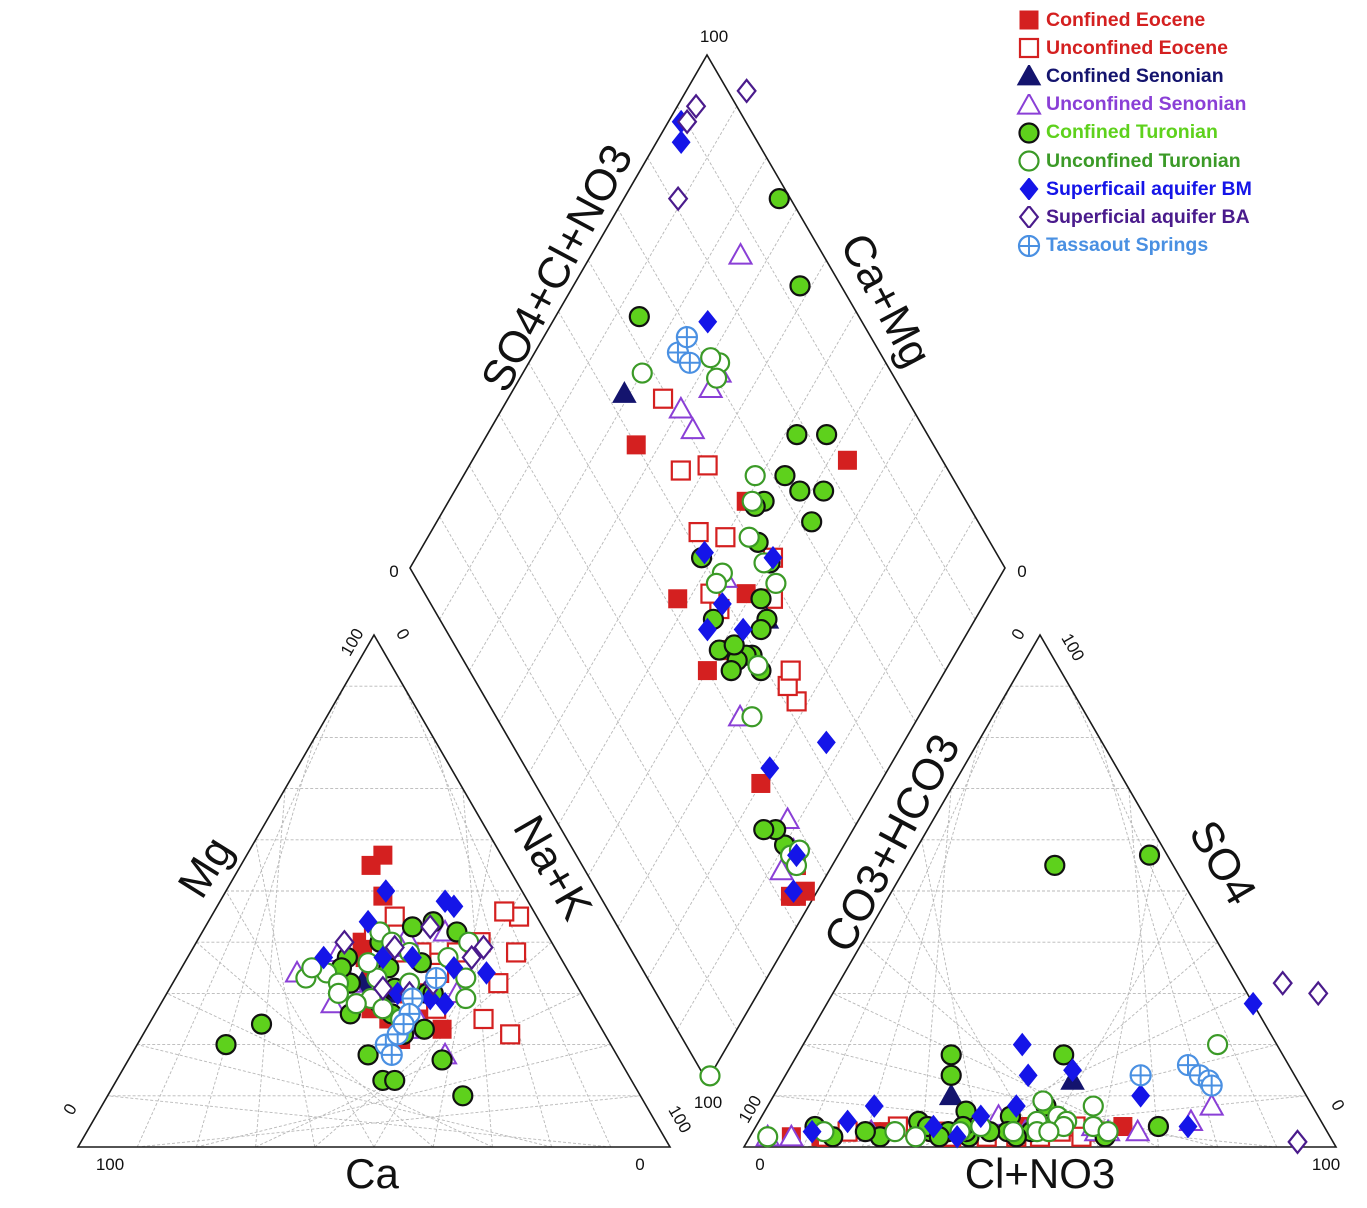 The height and width of the screenshot is (1208, 1367). I want to click on legend-label: Unconfined Senonian, so click(1146, 104).